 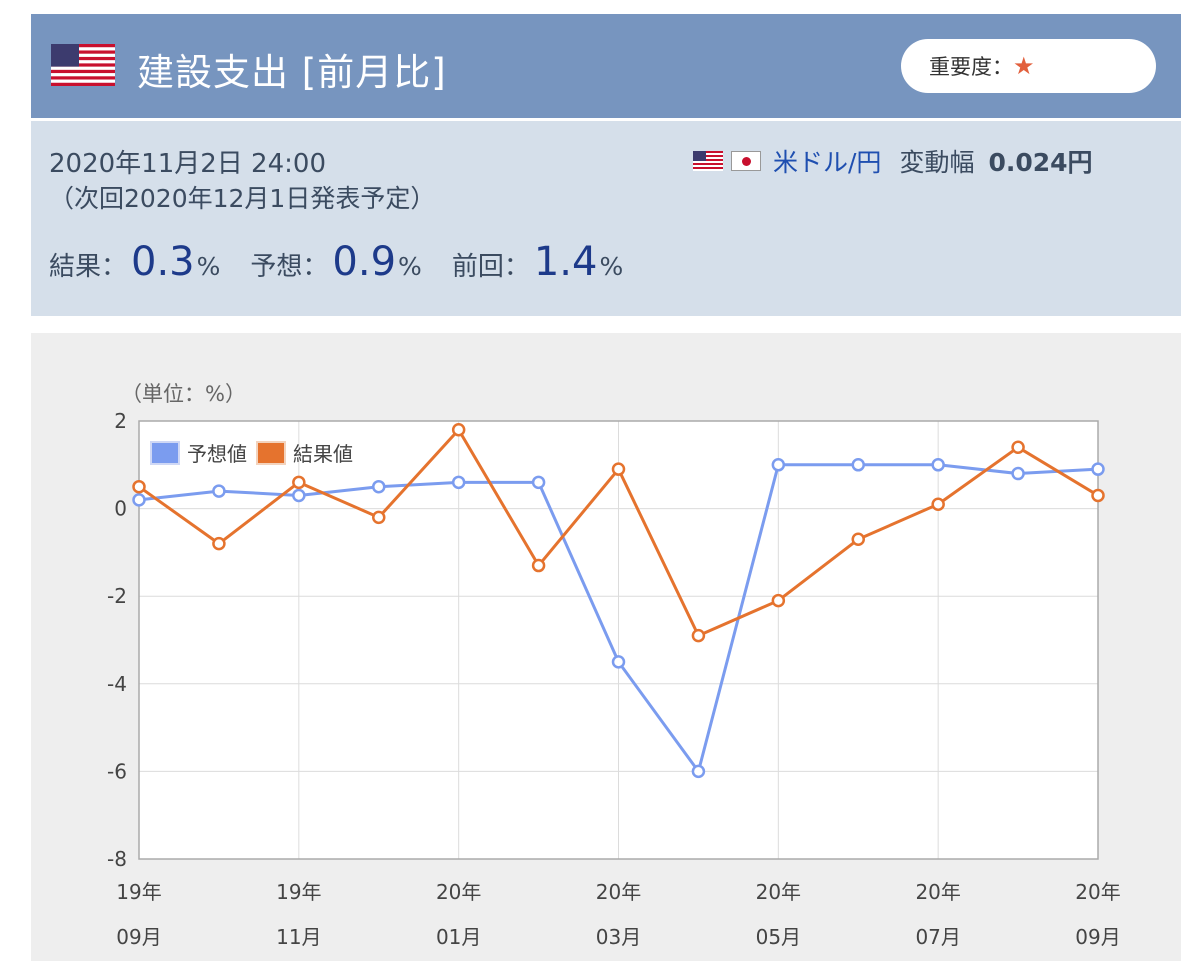 What do you see at coordinates (289, 267) in the screenshot?
I see `forecast-label: 予想：` at bounding box center [289, 267].